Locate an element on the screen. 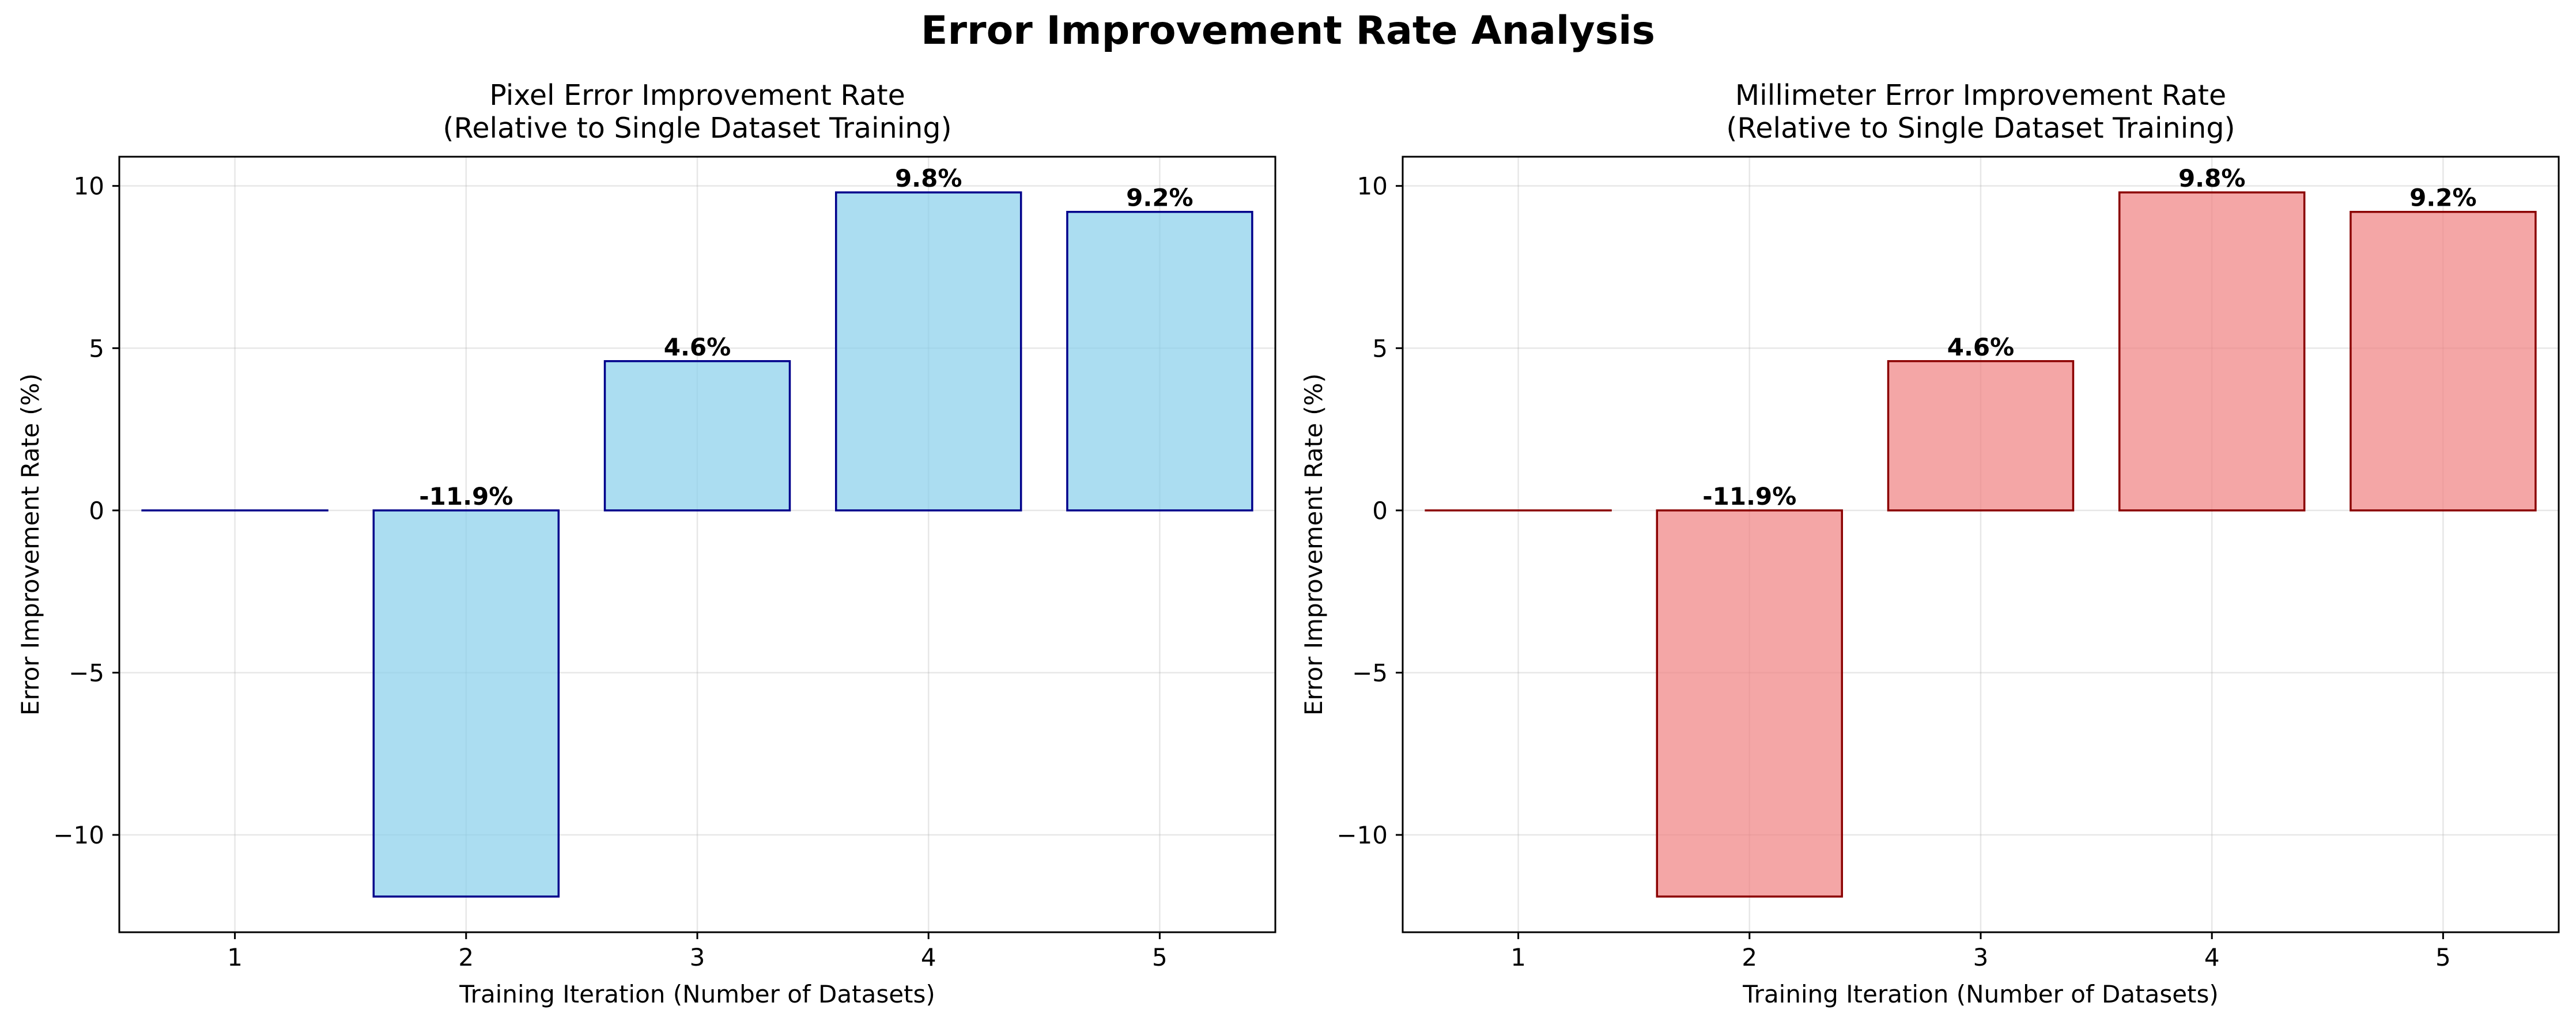 The height and width of the screenshot is (1025, 2576). millimeter-chart-title-line-1: Millimeter Error Improvement Rate is located at coordinates (1980, 95).